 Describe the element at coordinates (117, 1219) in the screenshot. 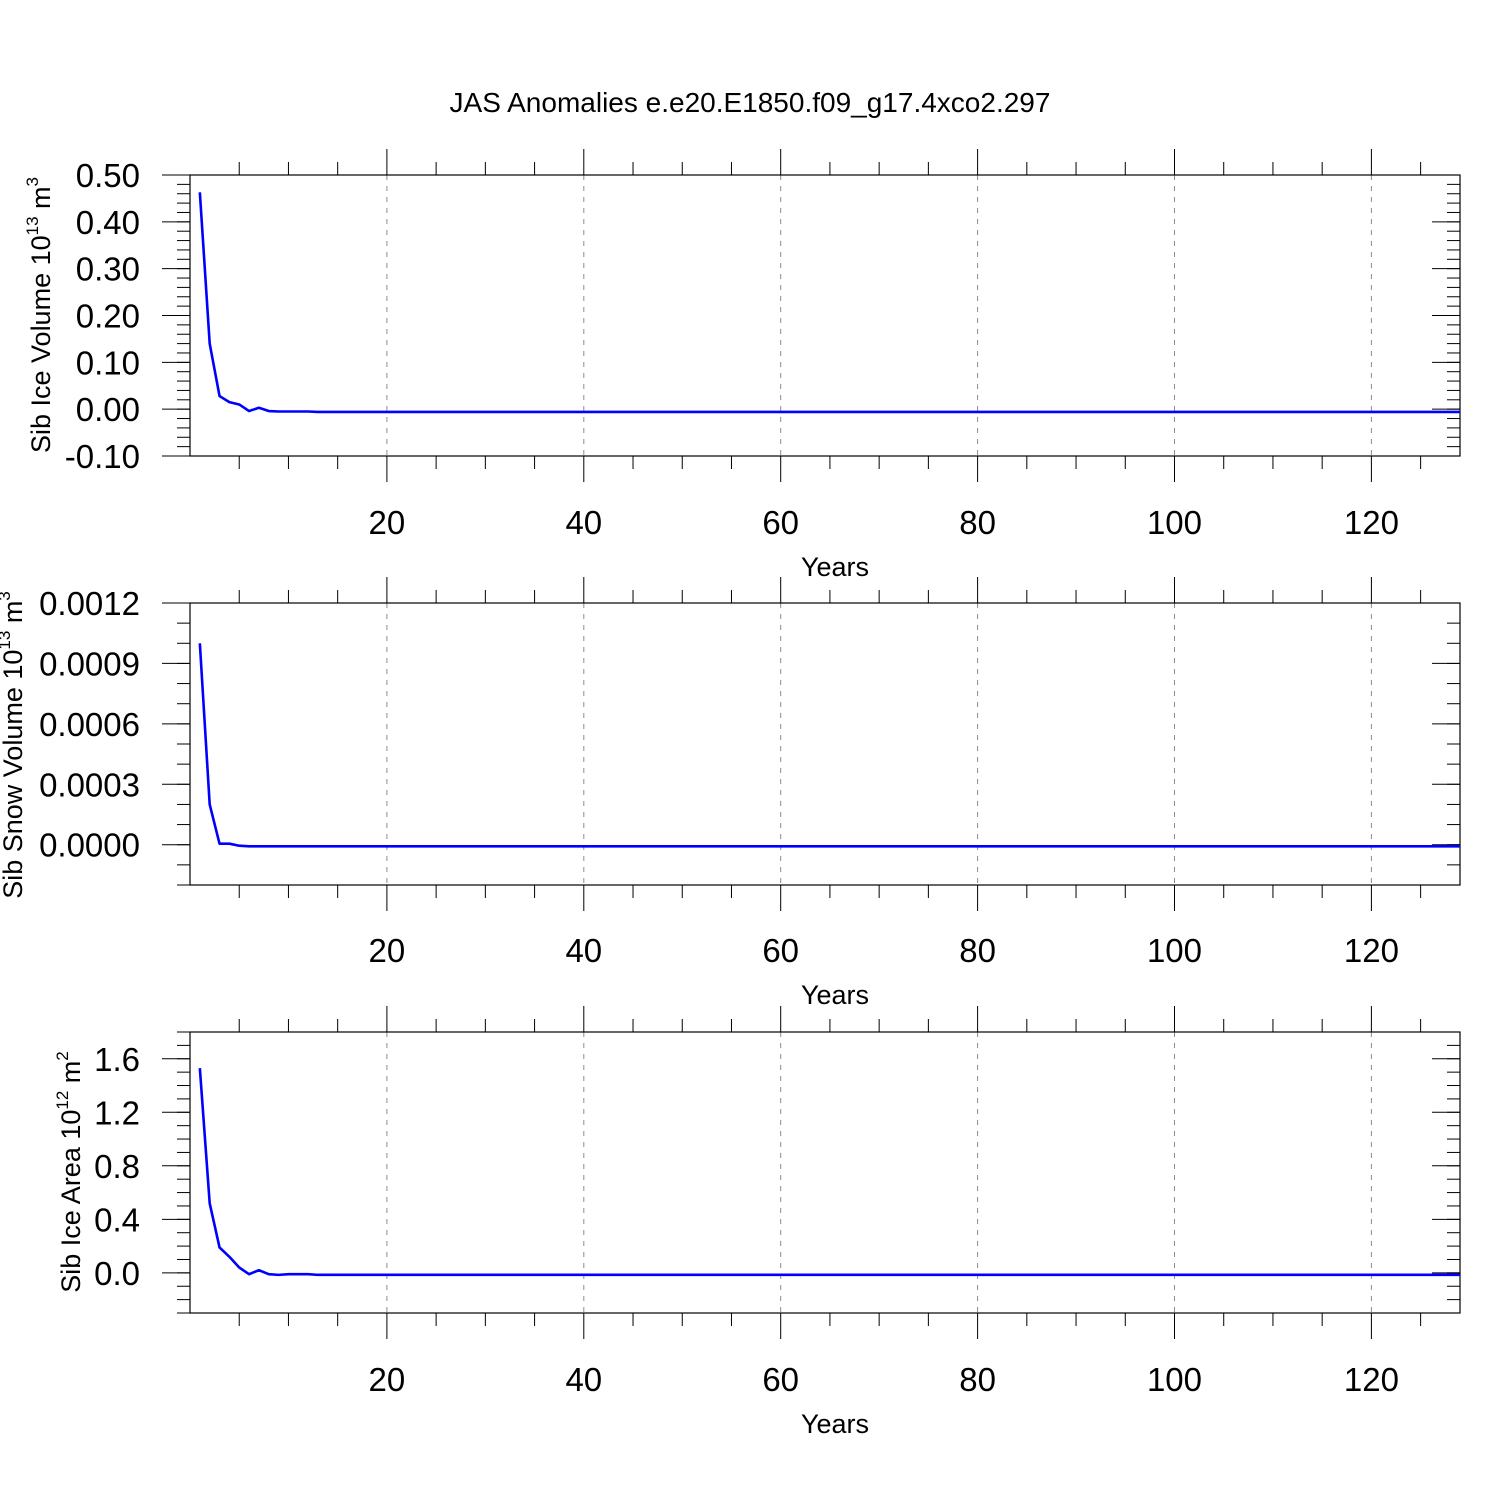

I see `y-tick-label: 0.4` at that location.